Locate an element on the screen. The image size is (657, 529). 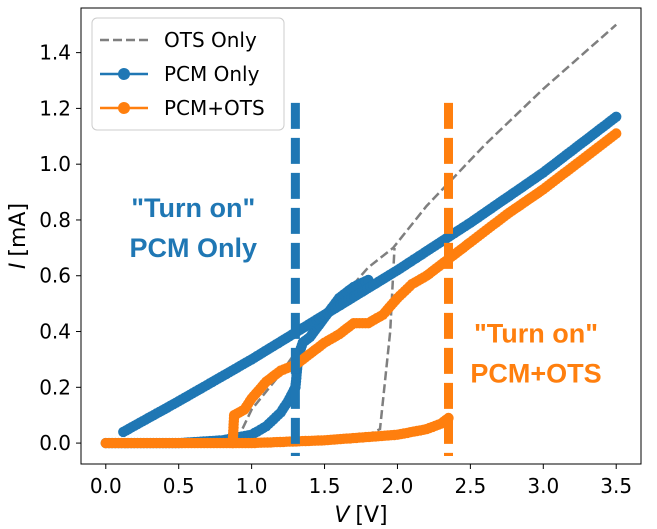
legend-ots-label: OTS Only is located at coordinates (210, 40).